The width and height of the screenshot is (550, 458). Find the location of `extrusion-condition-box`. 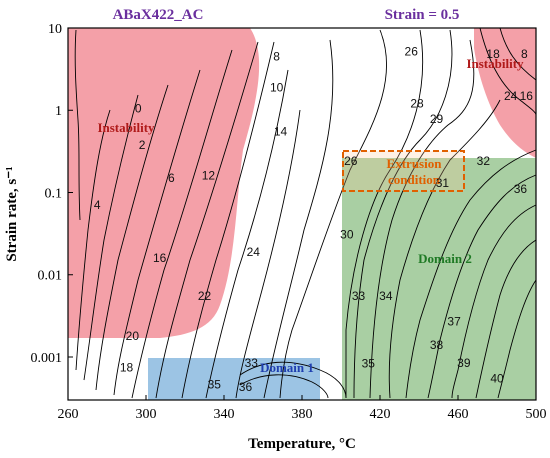

extrusion-condition-box is located at coordinates (403, 171).